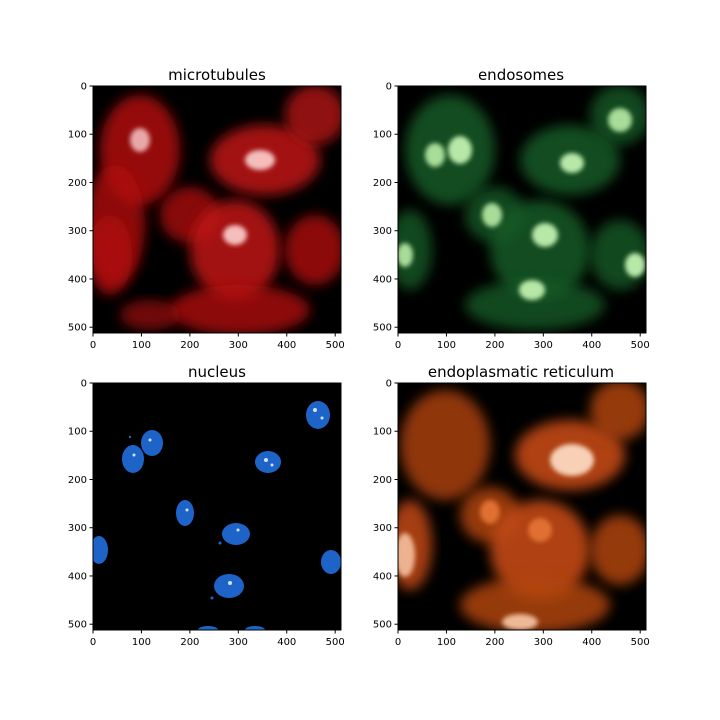 The image size is (720, 720). I want to click on panel-title: microtubules, so click(217, 75).